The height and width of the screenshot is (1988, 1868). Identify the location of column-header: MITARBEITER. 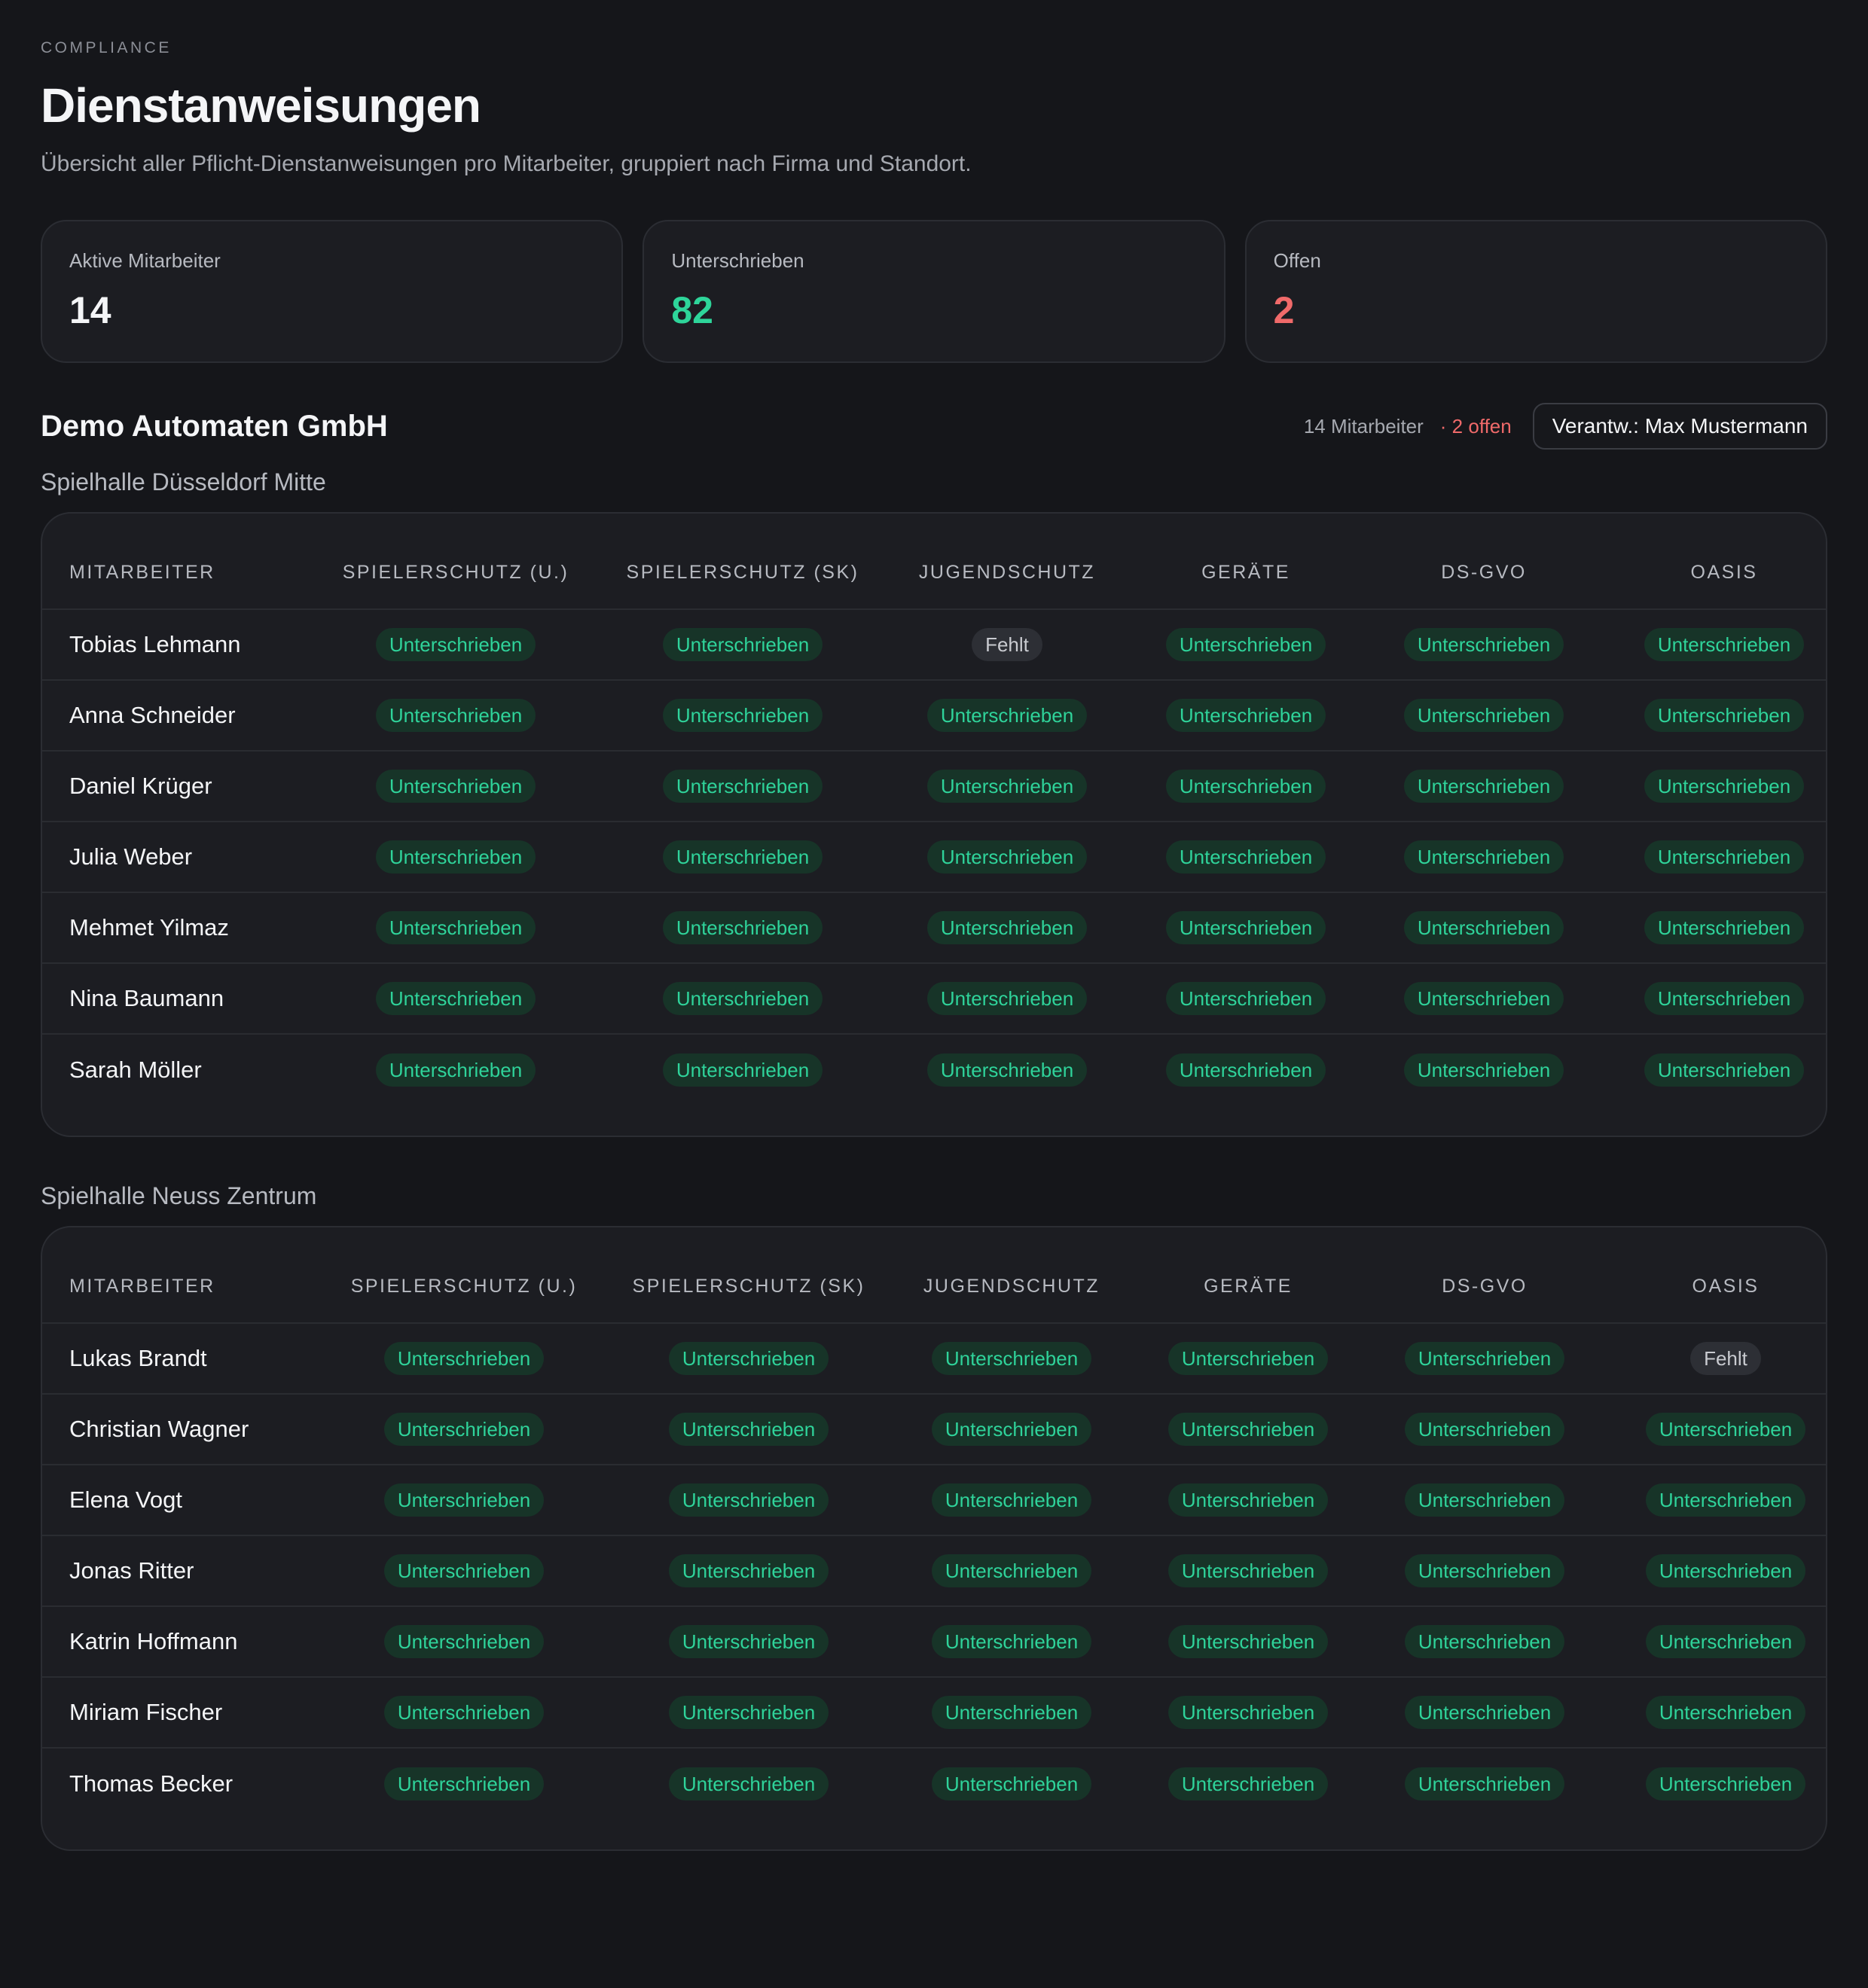
(142, 1286).